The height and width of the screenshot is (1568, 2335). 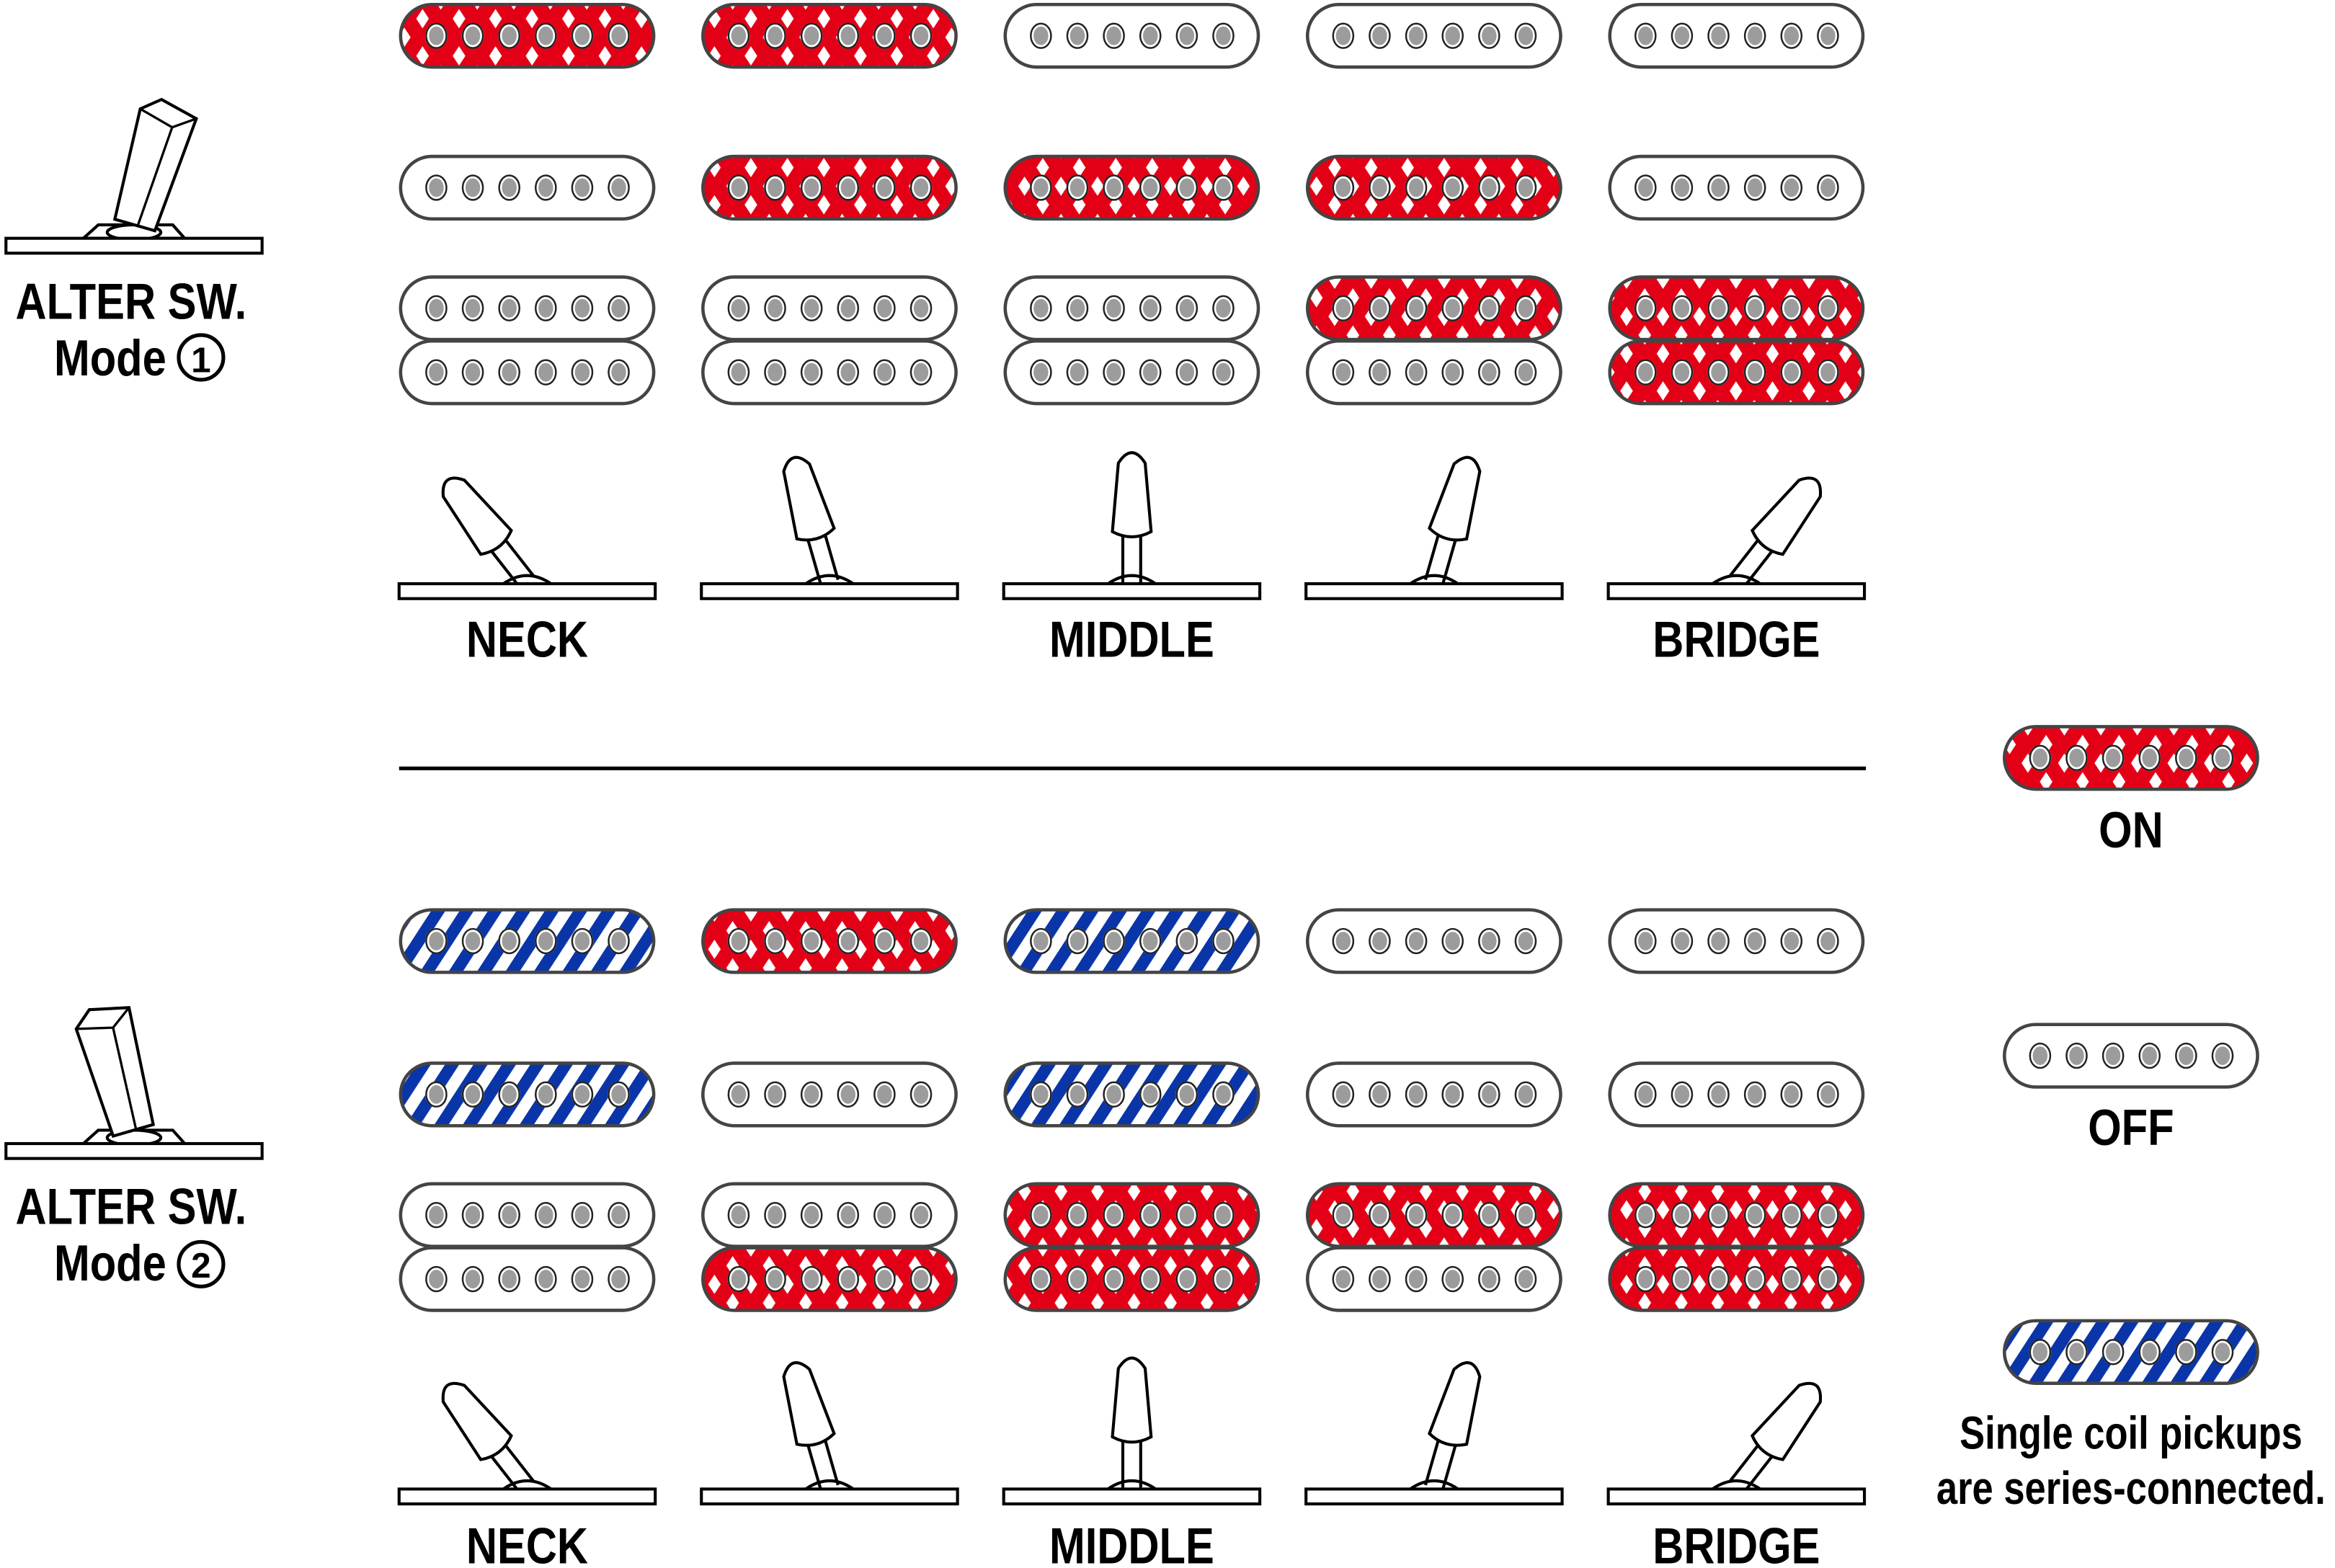 I want to click on pickup-off, so click(x=1433, y=1094).